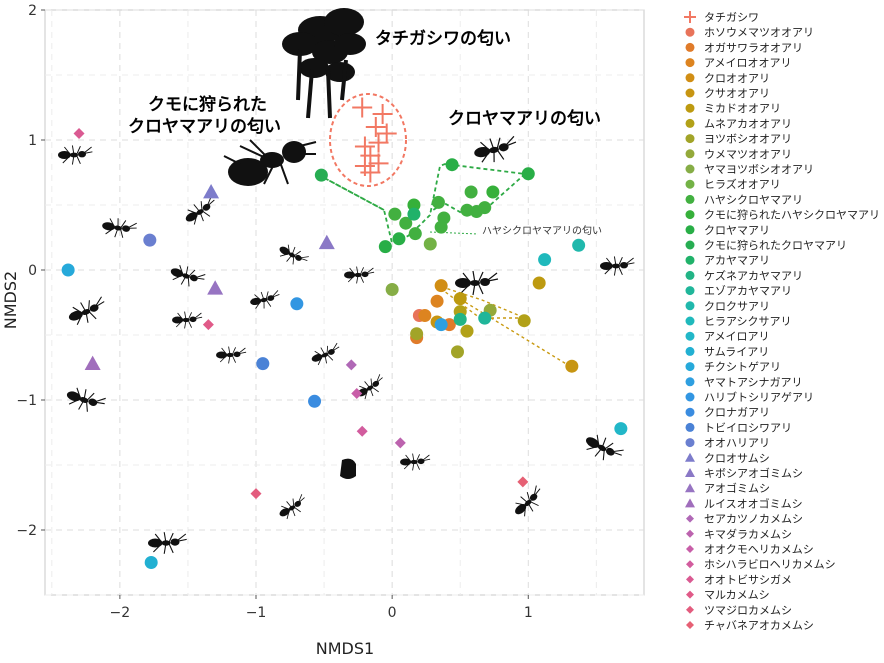  What do you see at coordinates (32, 11) in the screenshot?
I see `y-tick-label: 2` at bounding box center [32, 11].